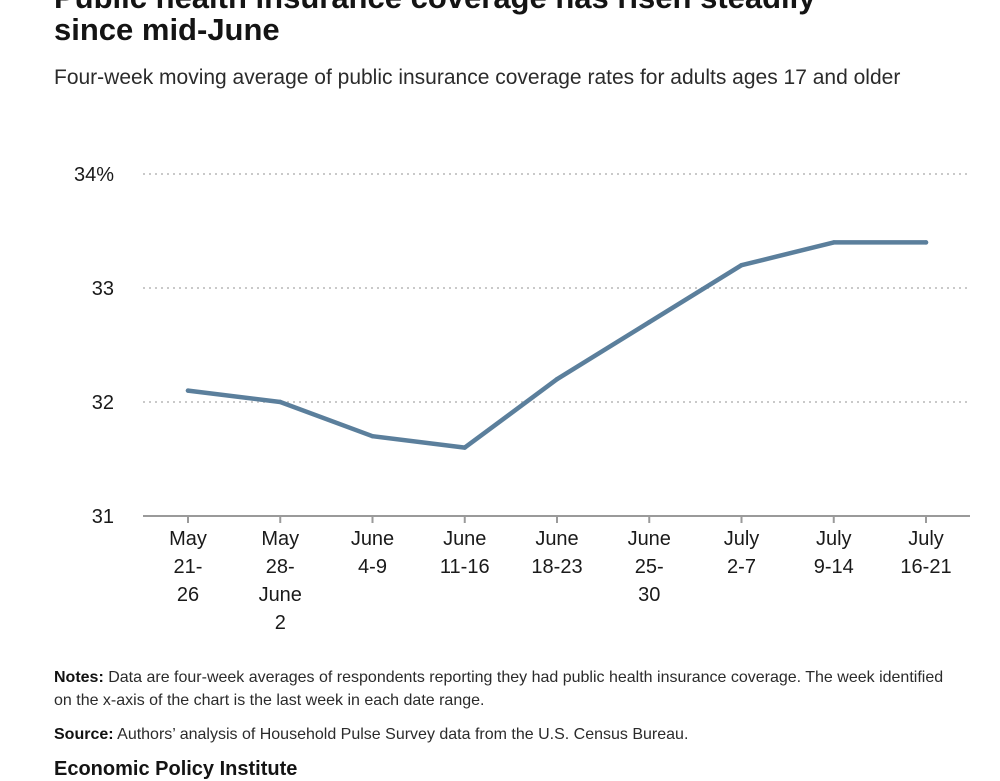 Image resolution: width=1000 pixels, height=781 pixels. I want to click on y-tick-label: 32, so click(103, 403).